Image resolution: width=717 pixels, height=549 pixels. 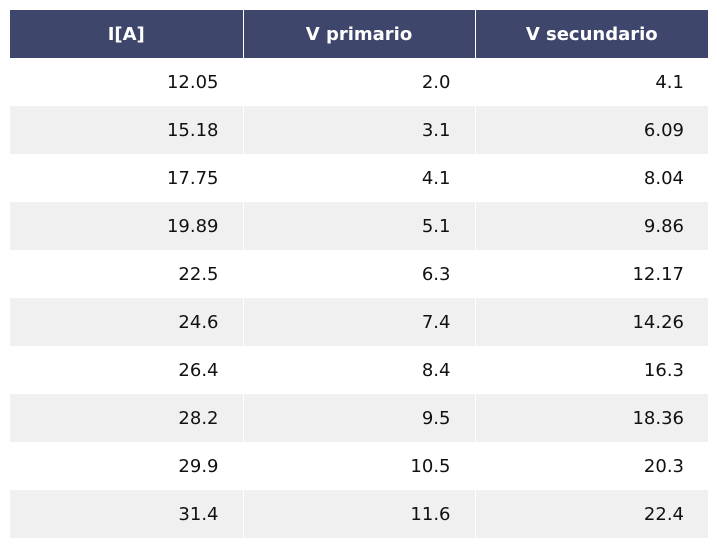 What do you see at coordinates (591, 514) in the screenshot?
I see `table-cell: 22.4` at bounding box center [591, 514].